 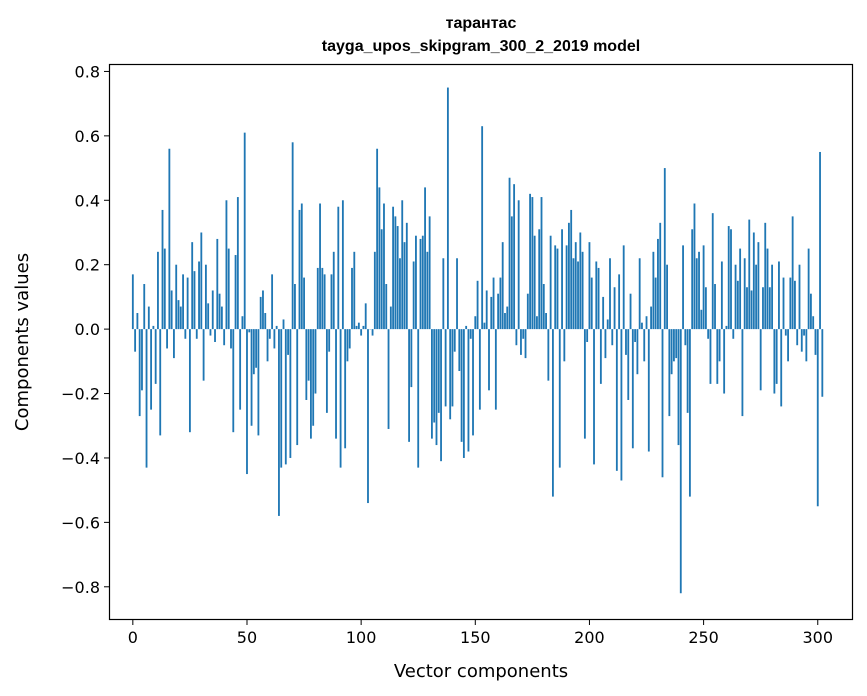 What do you see at coordinates (247, 637) in the screenshot?
I see `x-tick-label: 50` at bounding box center [247, 637].